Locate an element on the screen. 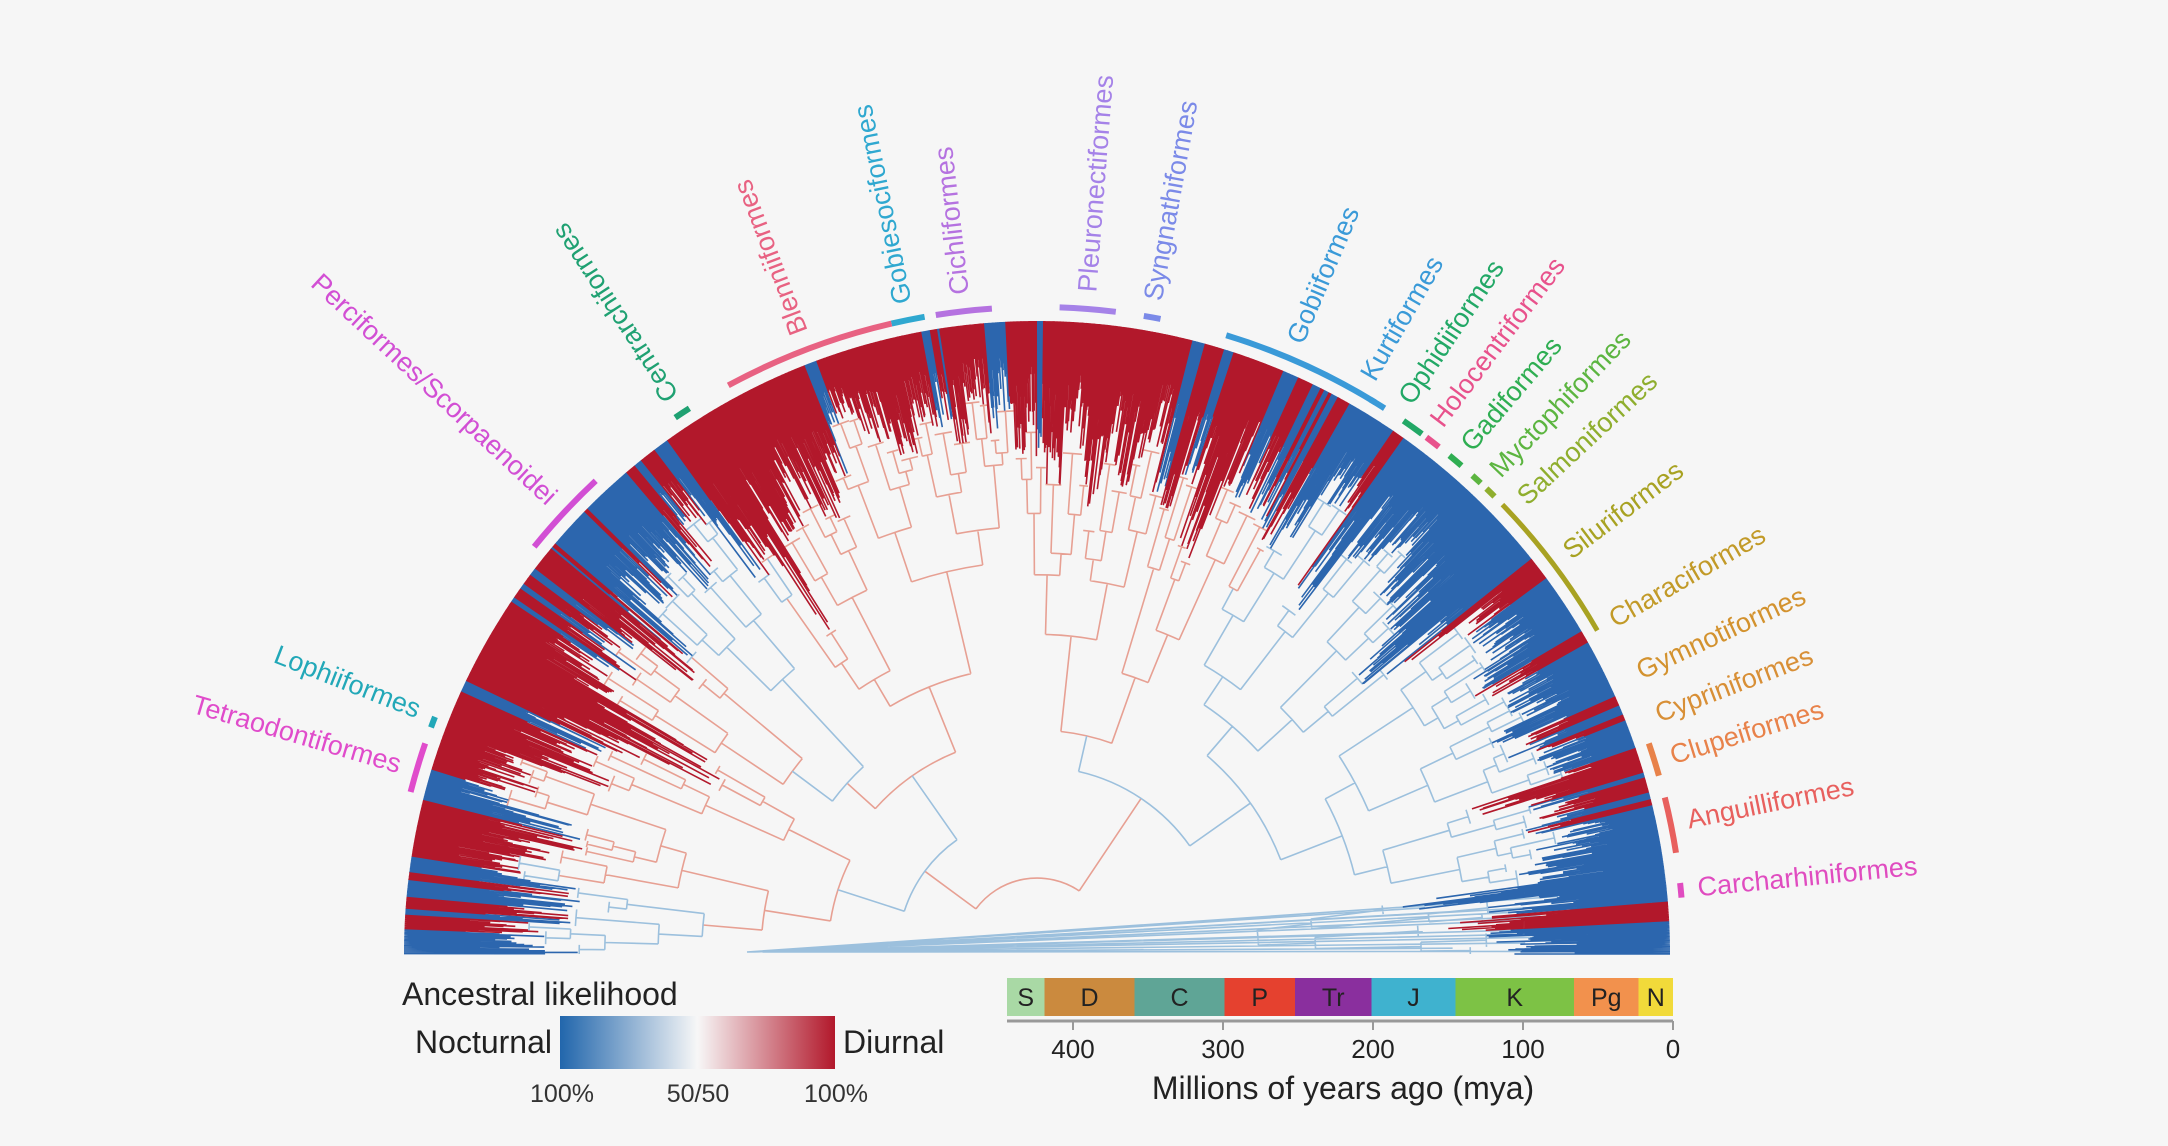  clade-label: Perciformes/Scorpaenoidei is located at coordinates (434, 389).